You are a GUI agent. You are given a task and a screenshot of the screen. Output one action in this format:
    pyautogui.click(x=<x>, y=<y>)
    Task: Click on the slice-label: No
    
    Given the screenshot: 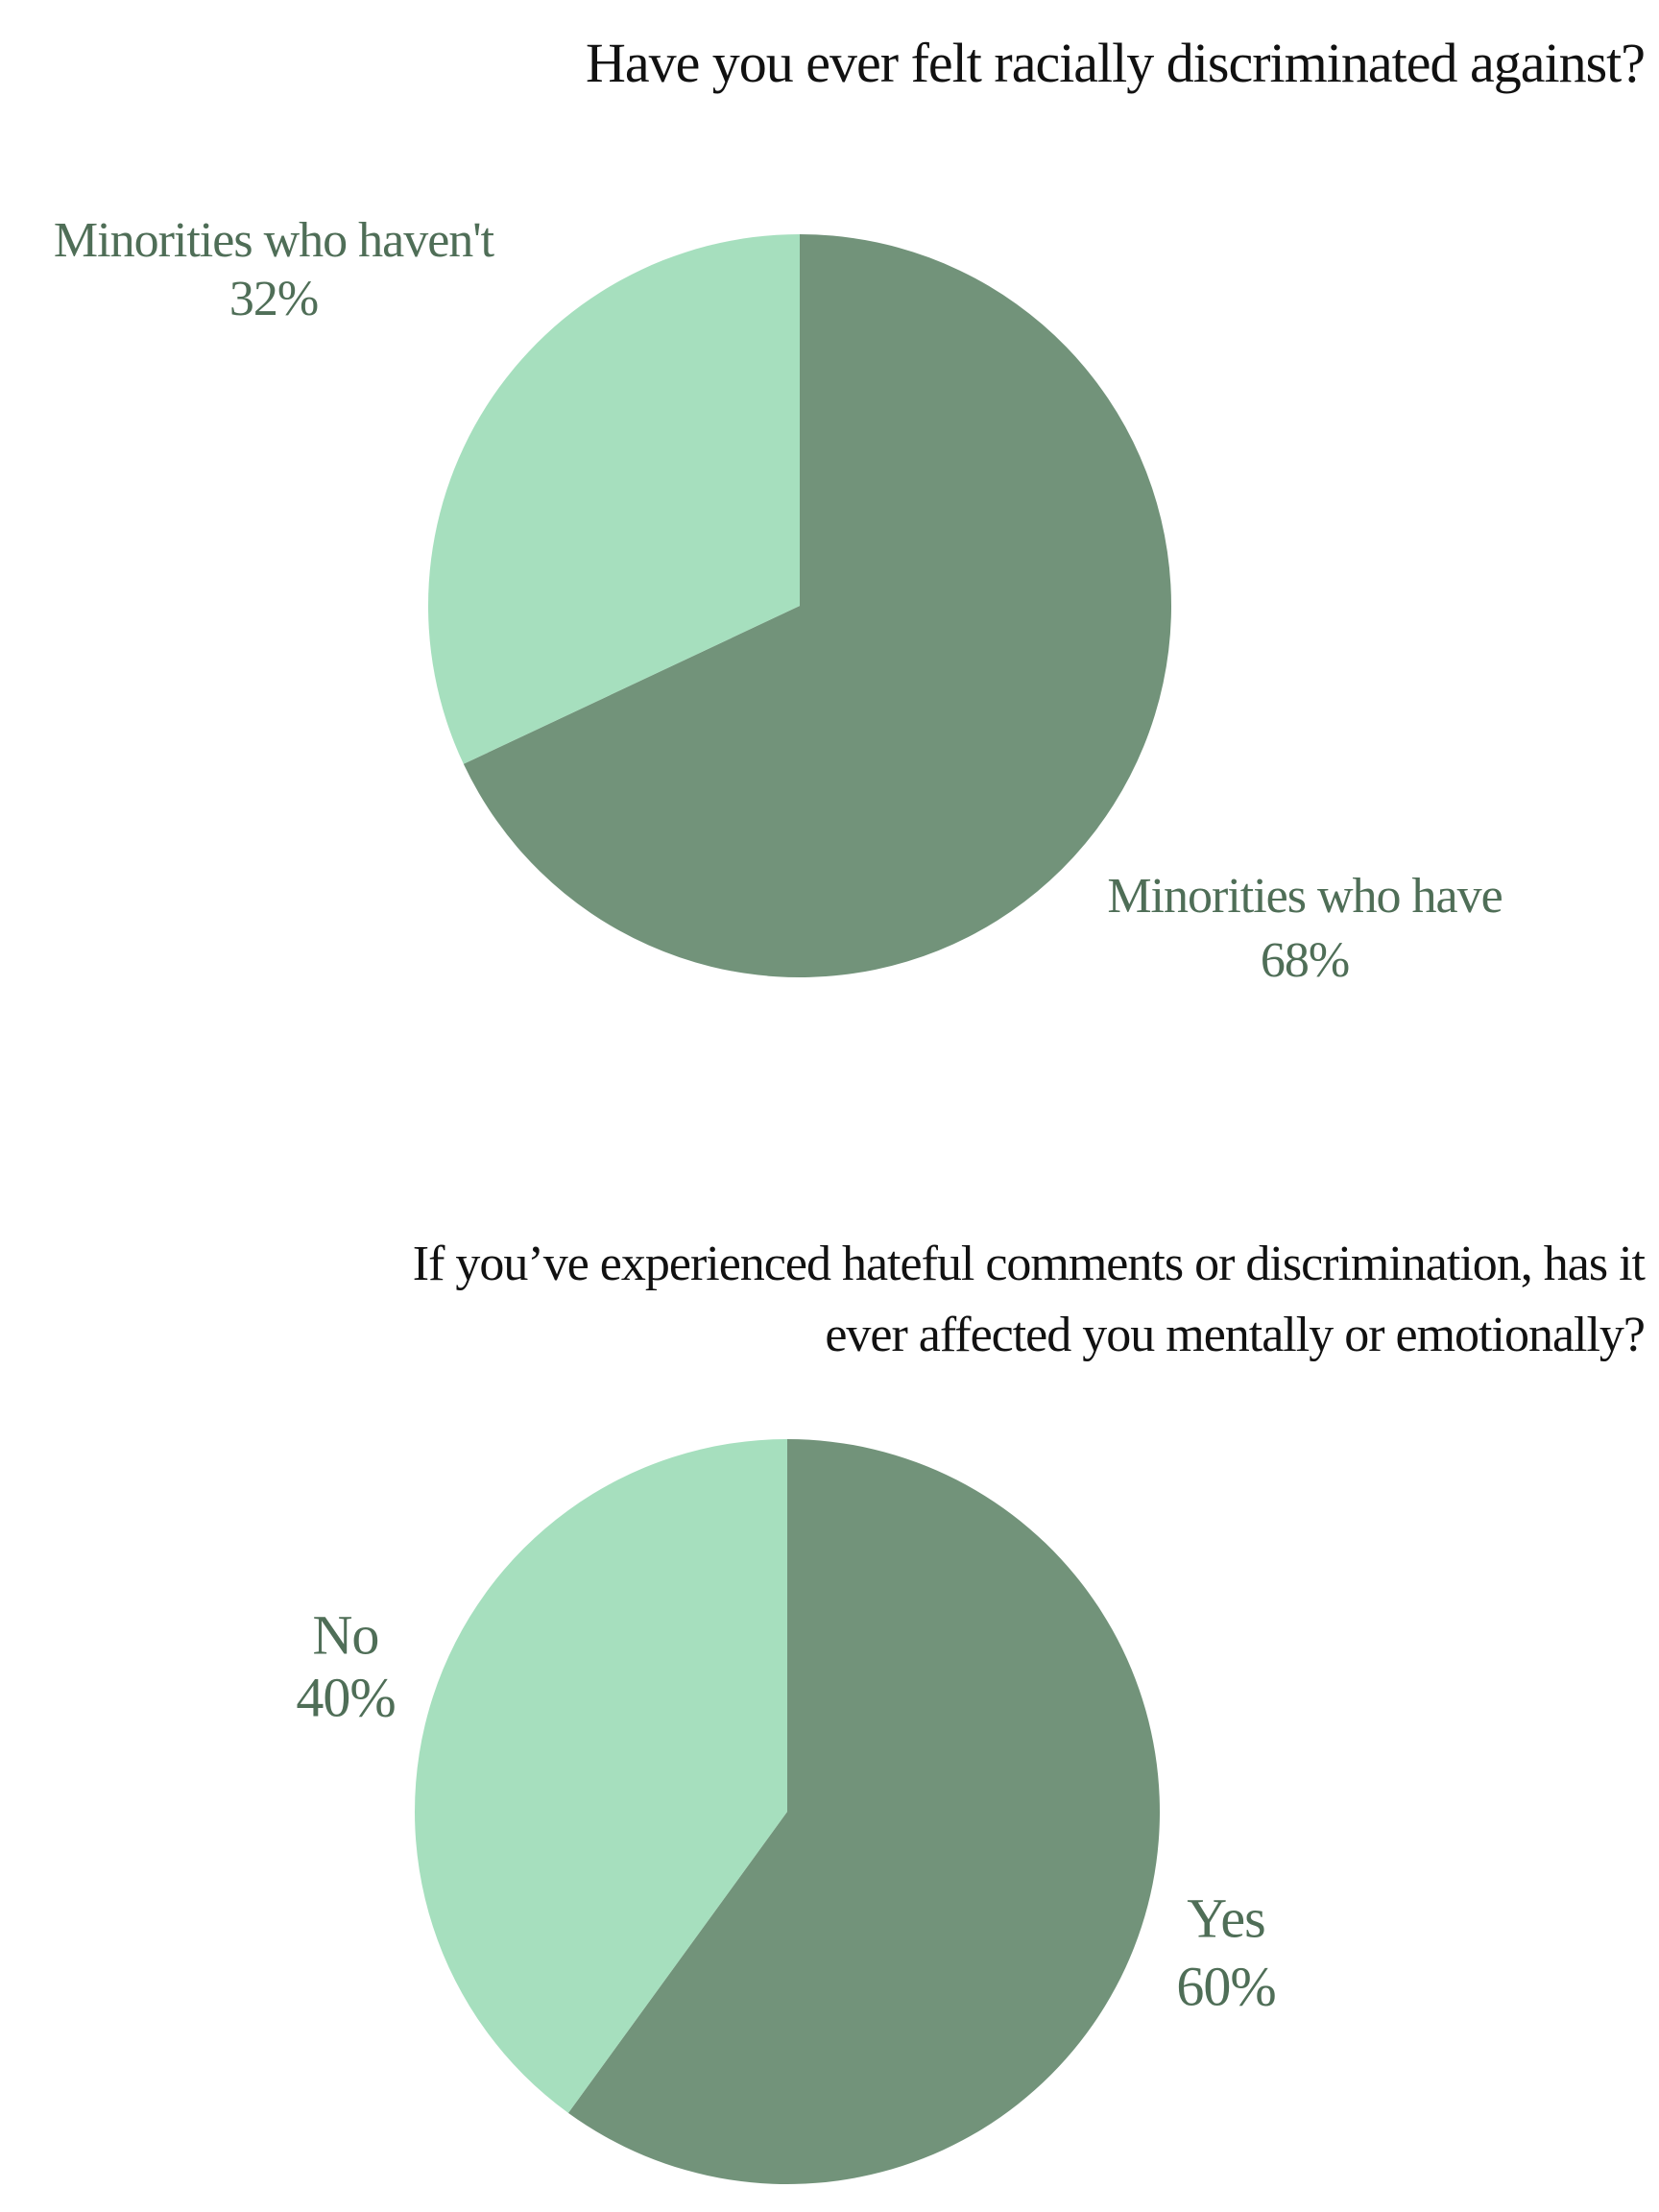 What is the action you would take?
    pyautogui.click(x=346, y=1634)
    